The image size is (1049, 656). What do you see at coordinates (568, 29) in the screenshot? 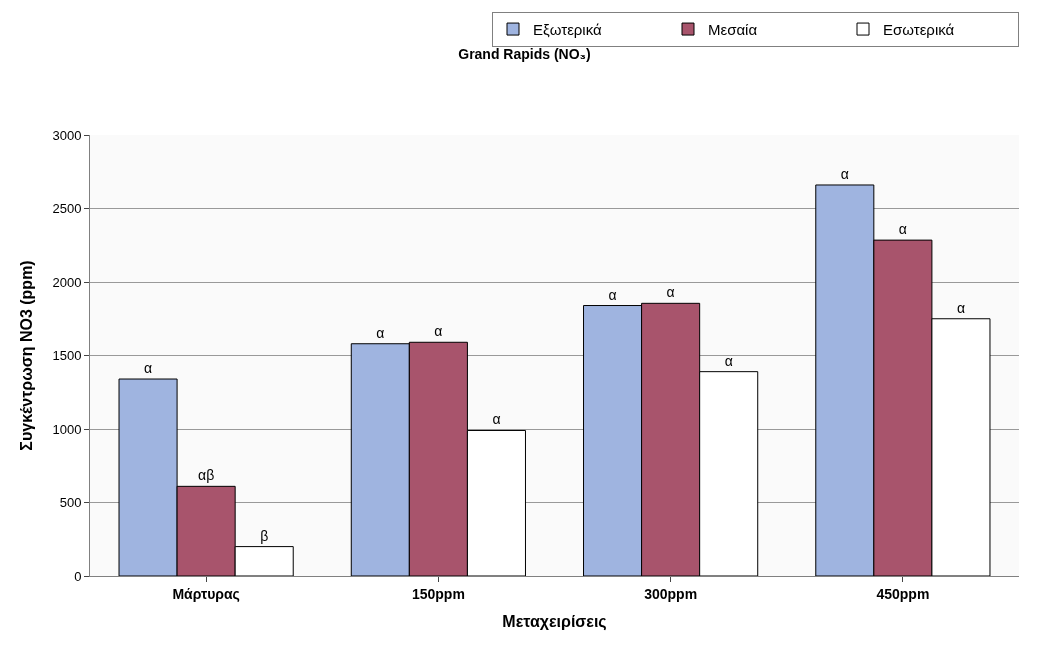
I see `legend-label: Εξωτερικά` at bounding box center [568, 29].